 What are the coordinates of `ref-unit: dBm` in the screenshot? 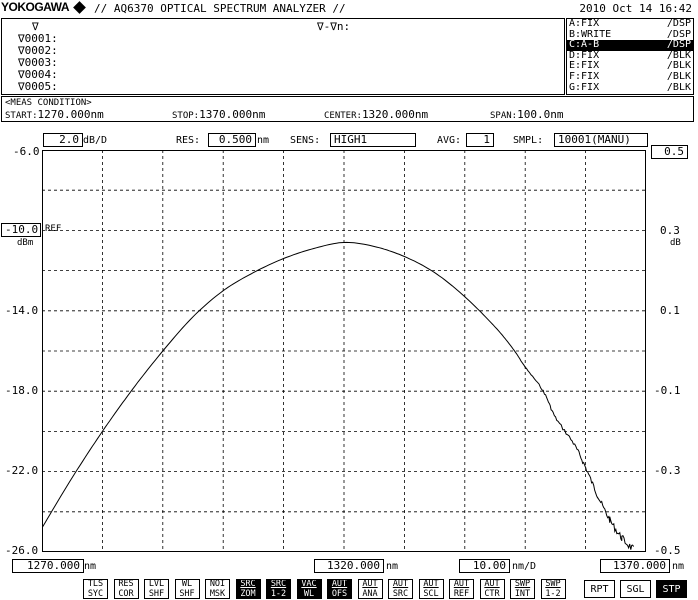 It's located at (25, 243).